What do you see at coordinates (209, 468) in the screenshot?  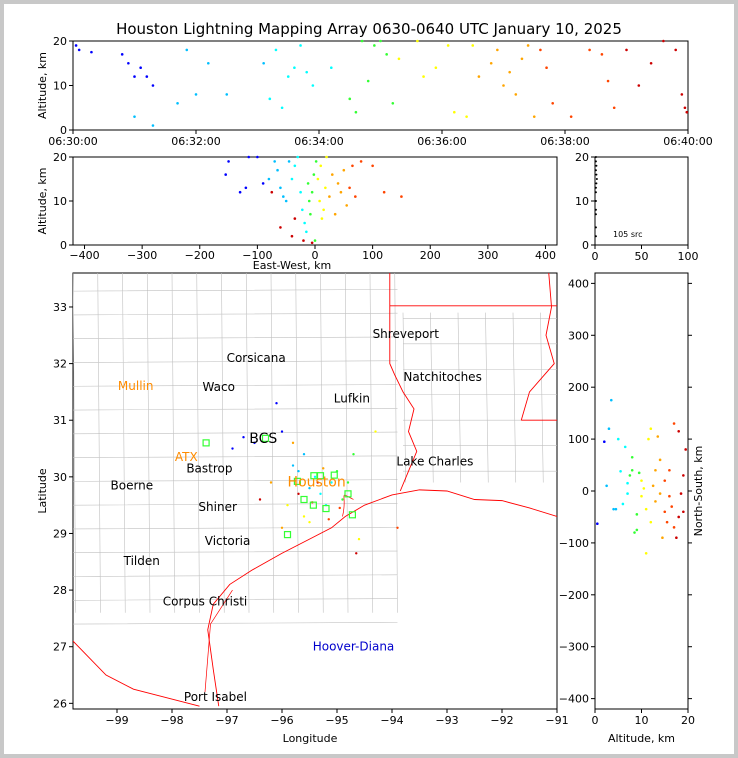 I see `city-label: Bastrop` at bounding box center [209, 468].